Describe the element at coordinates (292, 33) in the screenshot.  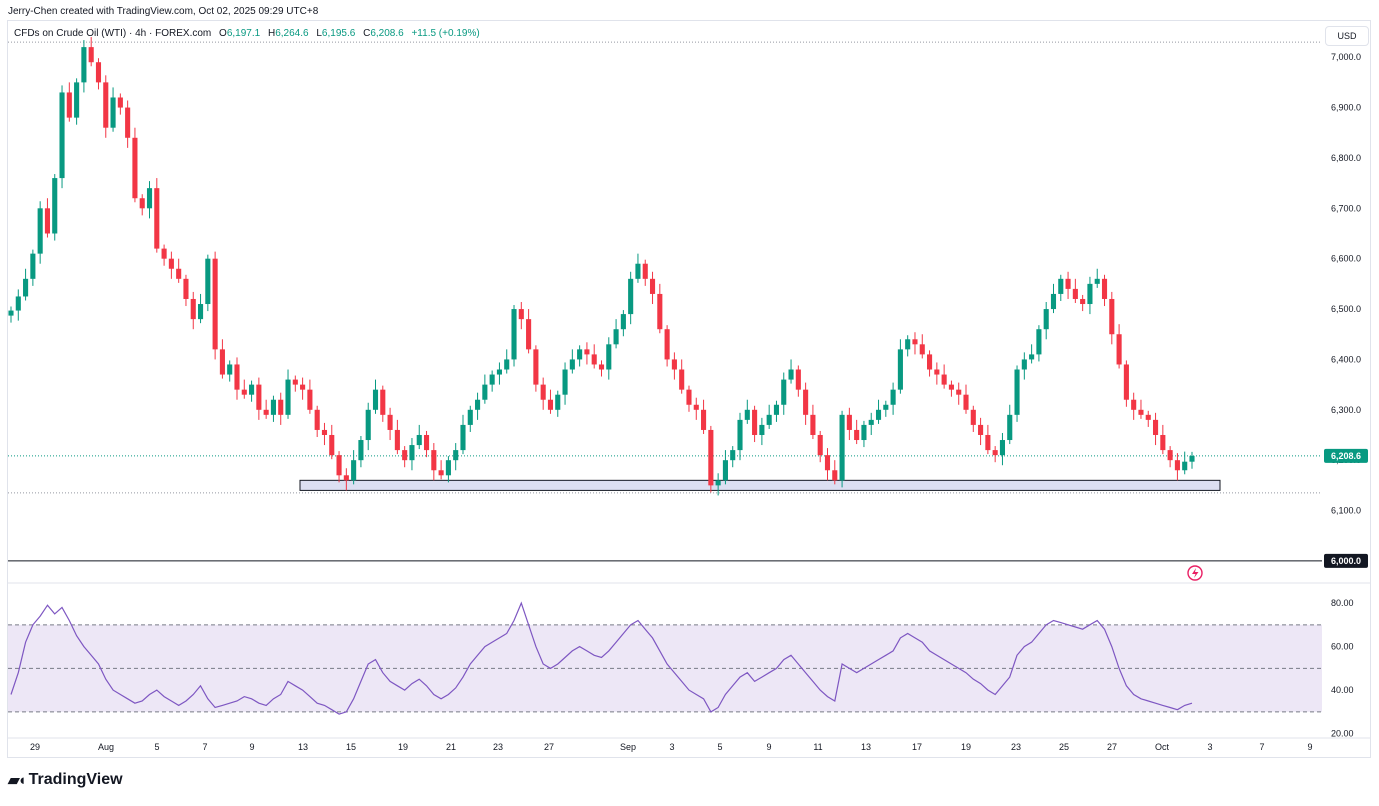
I see `high-value: 6,264.6` at that location.